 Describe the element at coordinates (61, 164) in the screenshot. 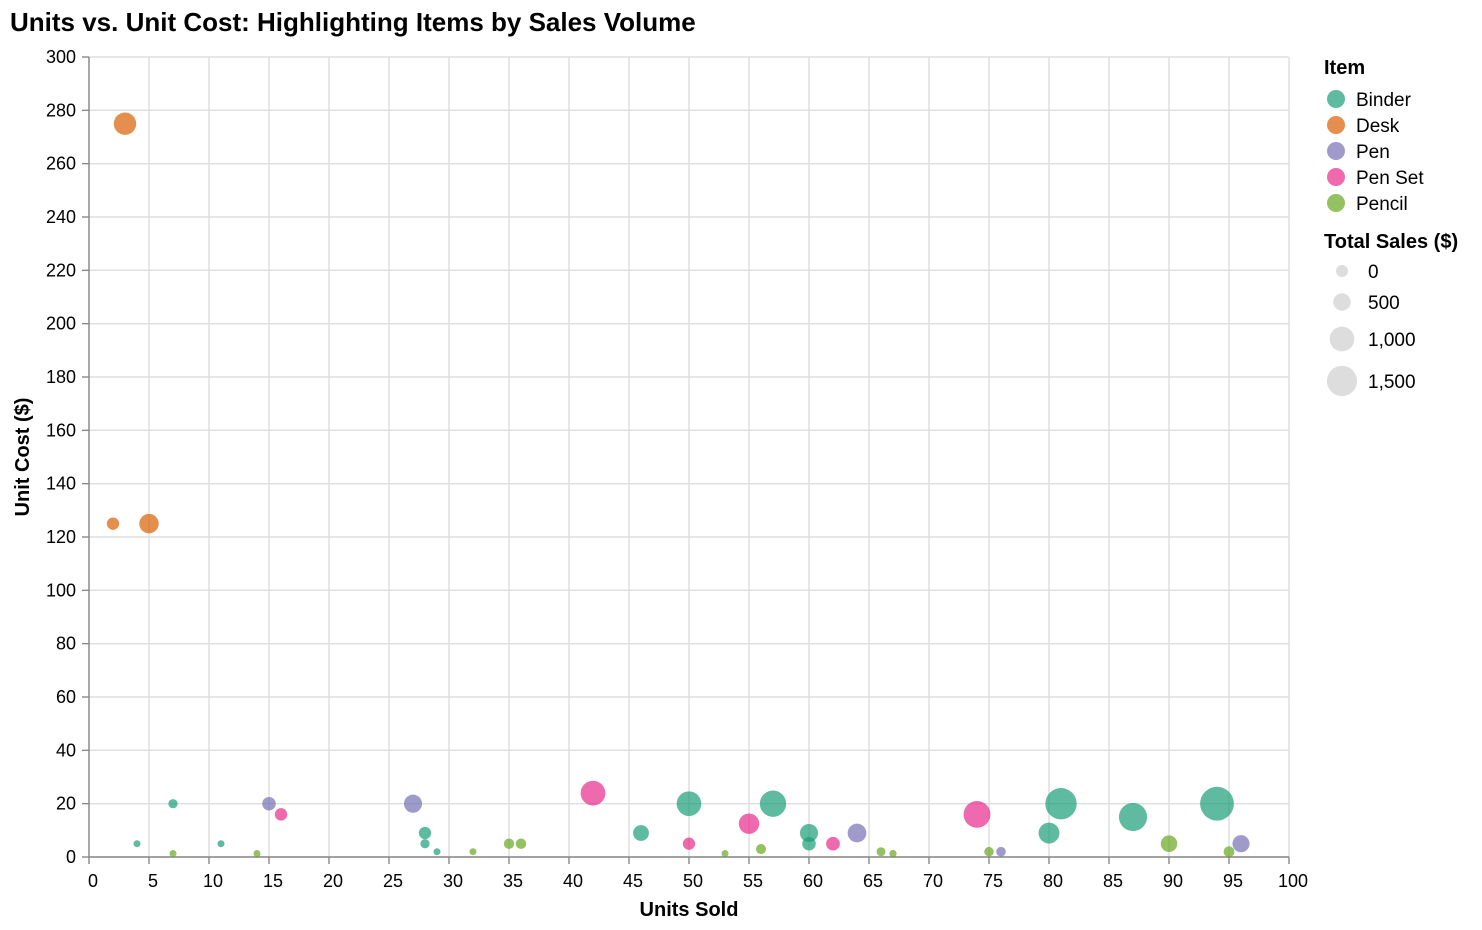

I see `y-tick-label: 260` at that location.